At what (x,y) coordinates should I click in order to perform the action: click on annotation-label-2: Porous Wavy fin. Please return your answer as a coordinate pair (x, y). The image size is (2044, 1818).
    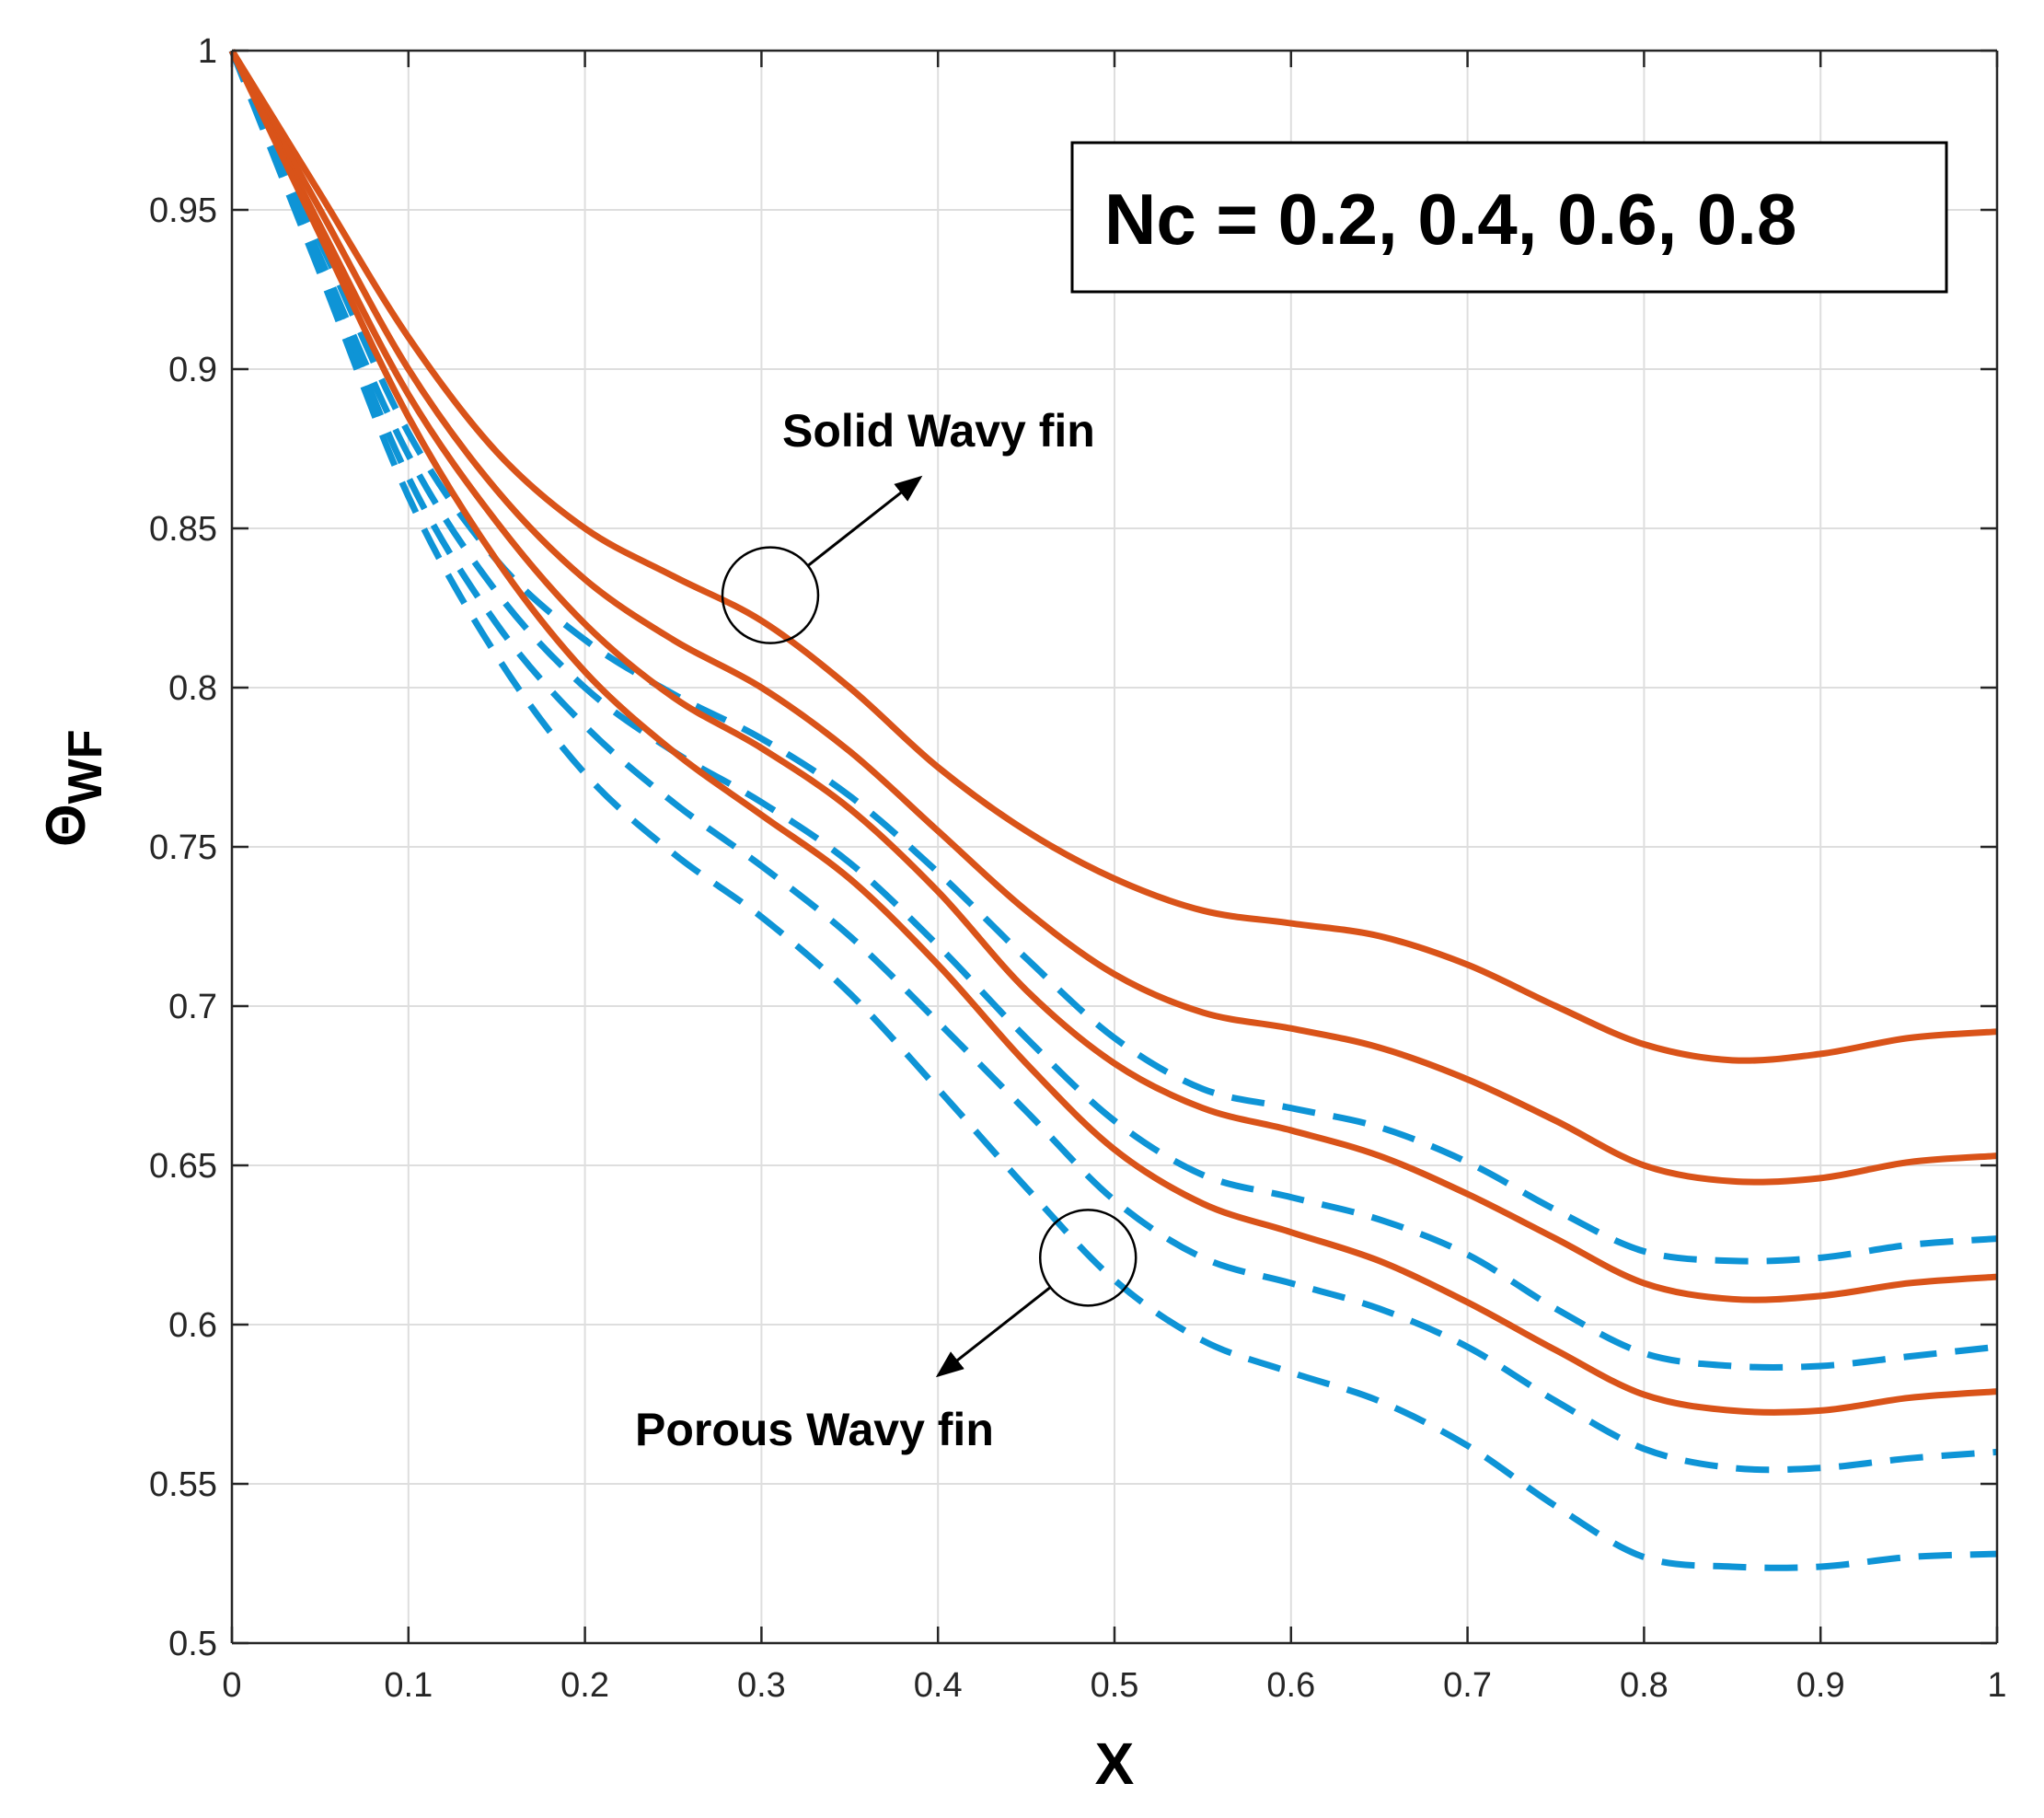
    Looking at the image, I should click on (814, 1429).